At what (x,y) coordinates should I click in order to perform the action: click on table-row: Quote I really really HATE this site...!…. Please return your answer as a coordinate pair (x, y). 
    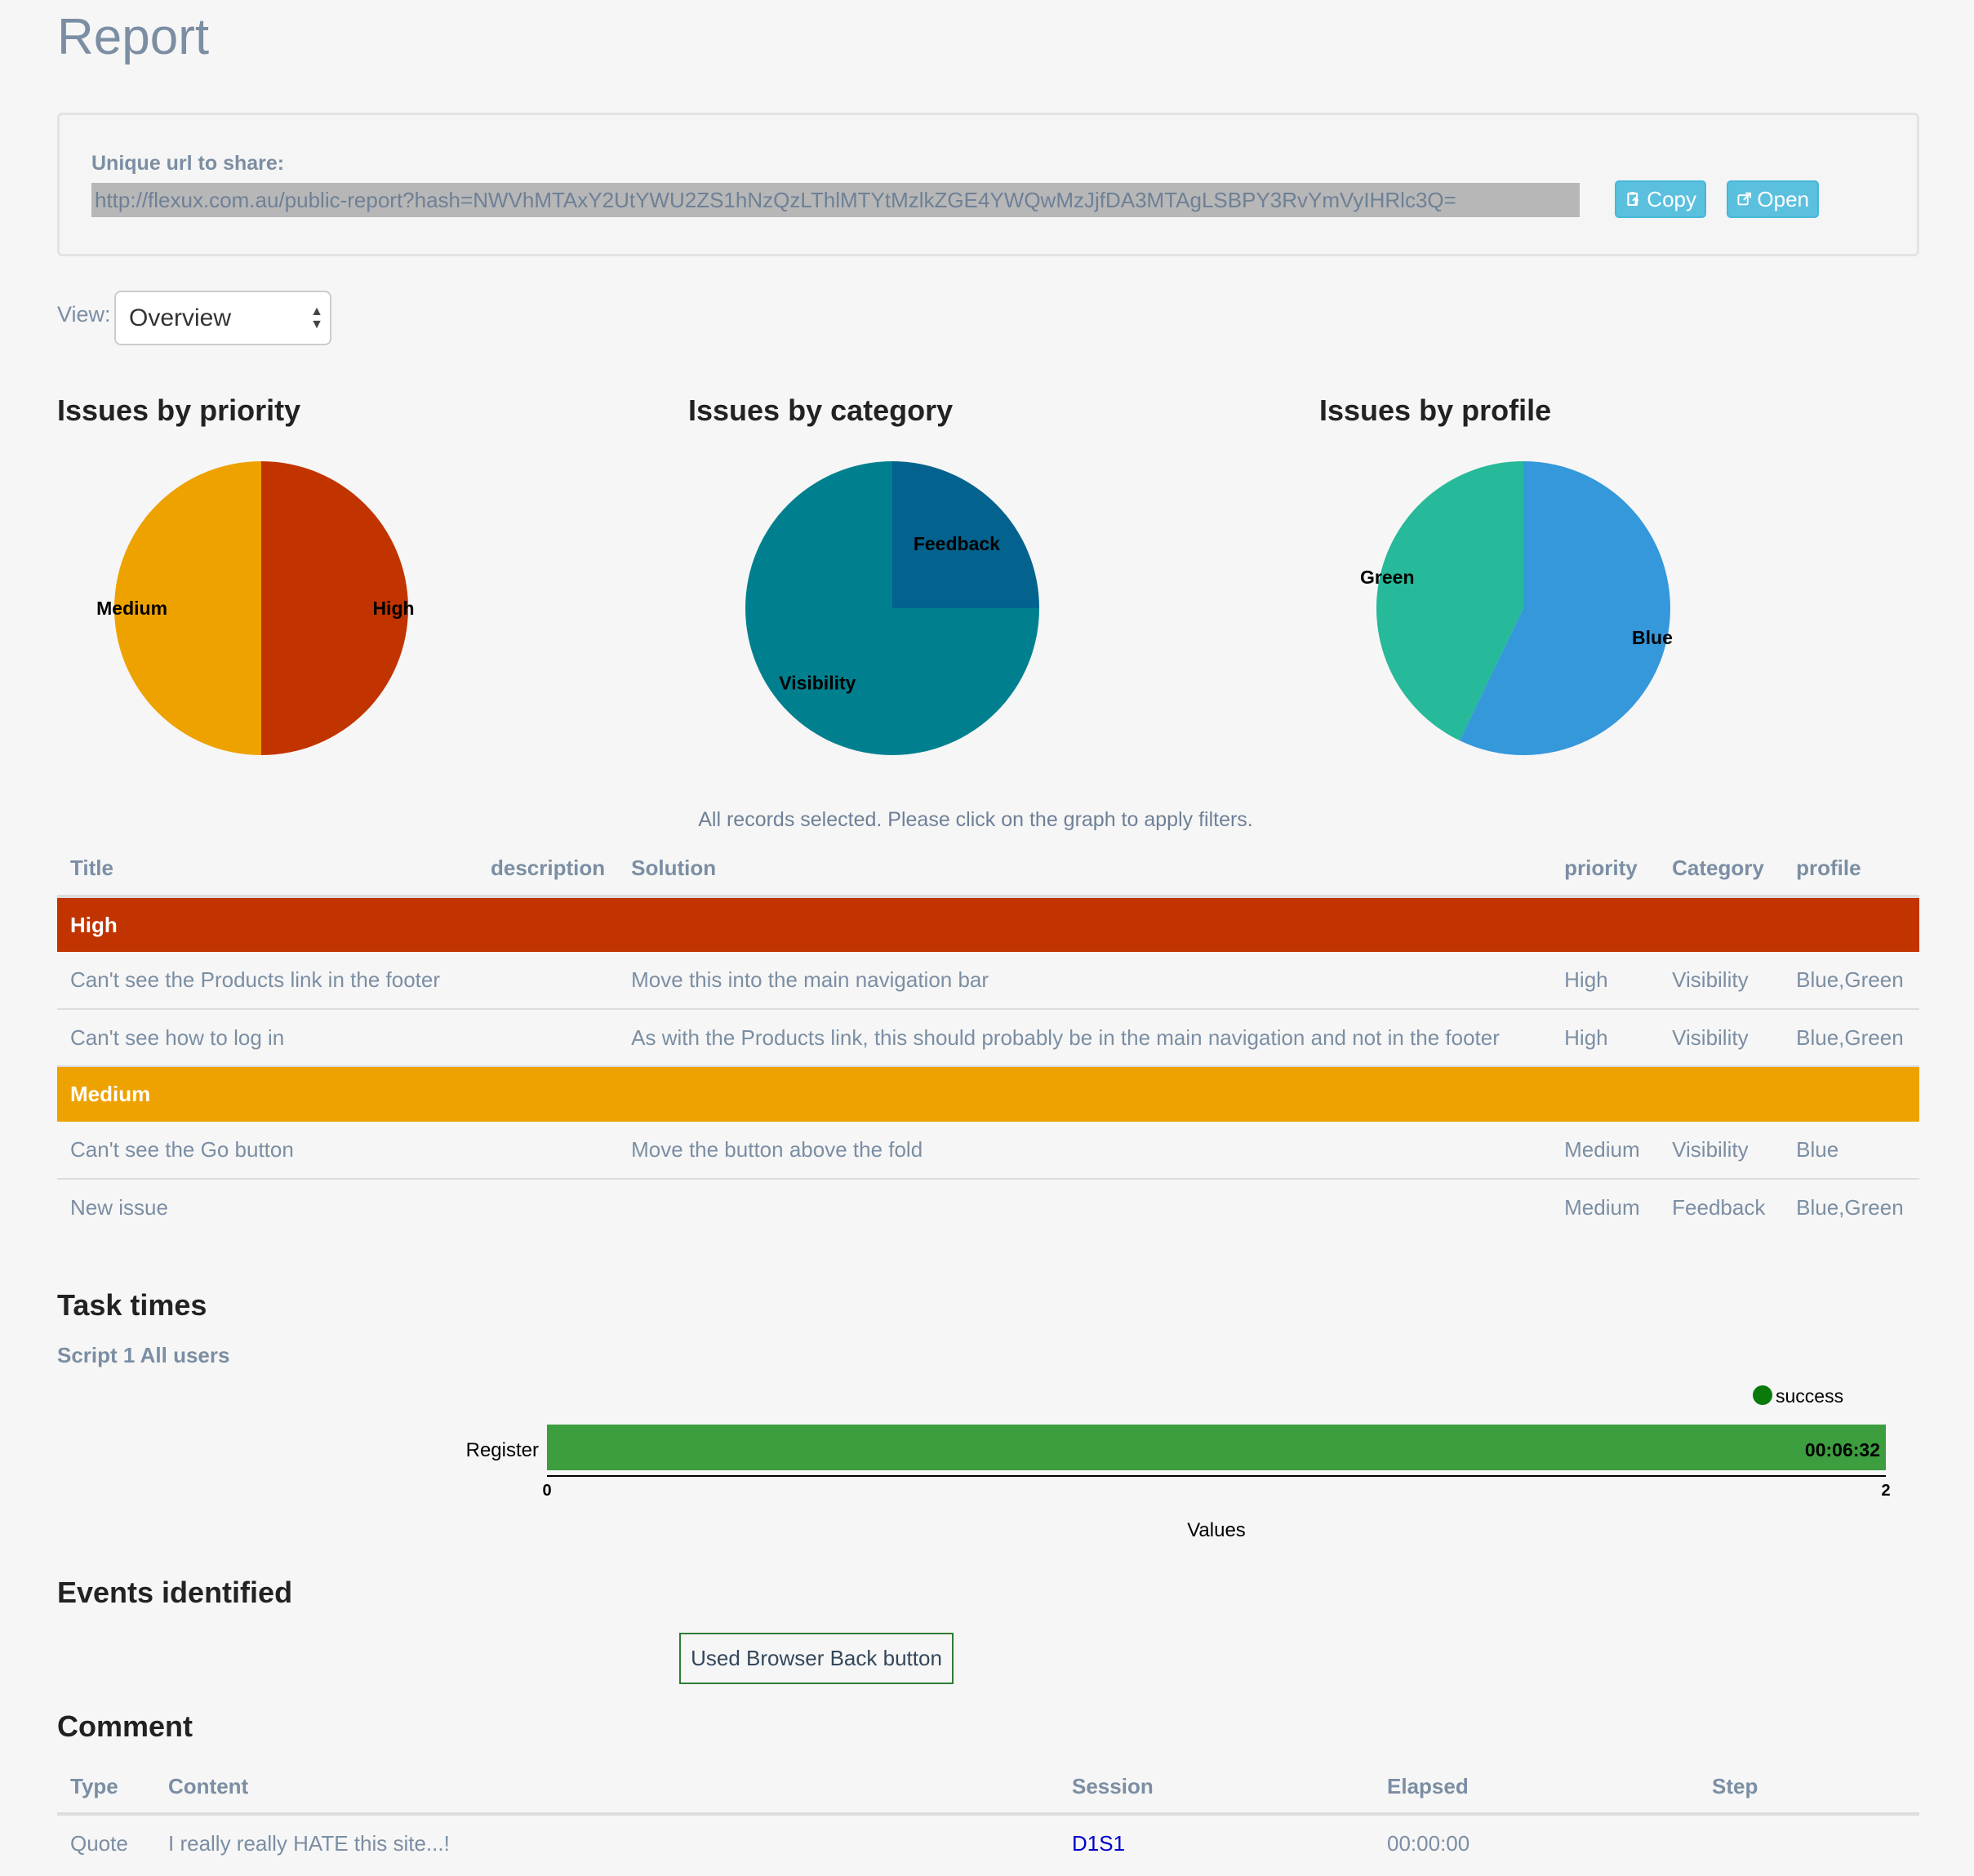
    Looking at the image, I should click on (988, 1842).